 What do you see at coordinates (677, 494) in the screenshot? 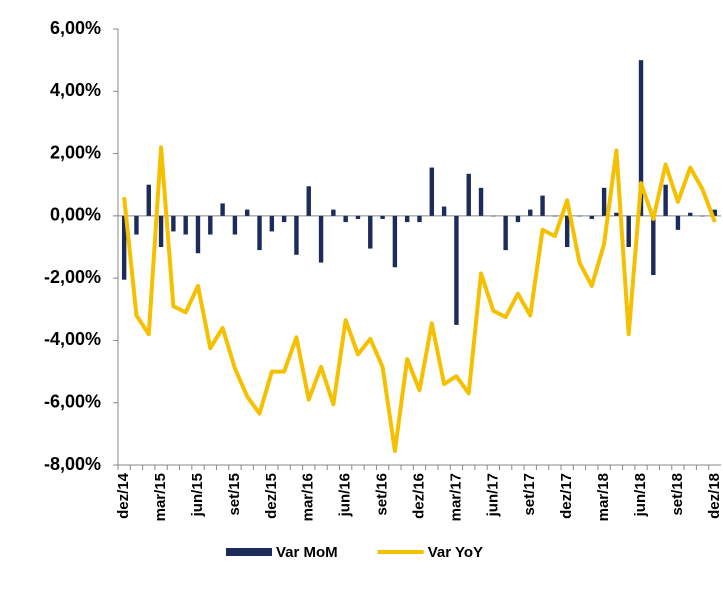
I see `x-tick-label: set/18` at bounding box center [677, 494].